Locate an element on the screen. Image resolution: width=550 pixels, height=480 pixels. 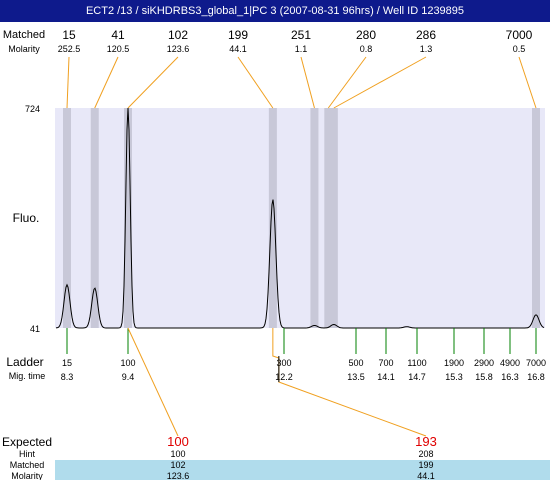
matched-row-label: Matched is located at coordinates (27, 465).